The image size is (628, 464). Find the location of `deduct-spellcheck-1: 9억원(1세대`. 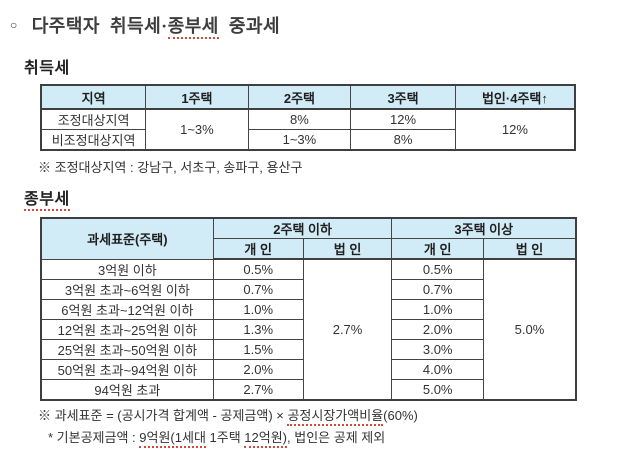

deduct-spellcheck-1: 9억원(1세대 is located at coordinates (172, 439).